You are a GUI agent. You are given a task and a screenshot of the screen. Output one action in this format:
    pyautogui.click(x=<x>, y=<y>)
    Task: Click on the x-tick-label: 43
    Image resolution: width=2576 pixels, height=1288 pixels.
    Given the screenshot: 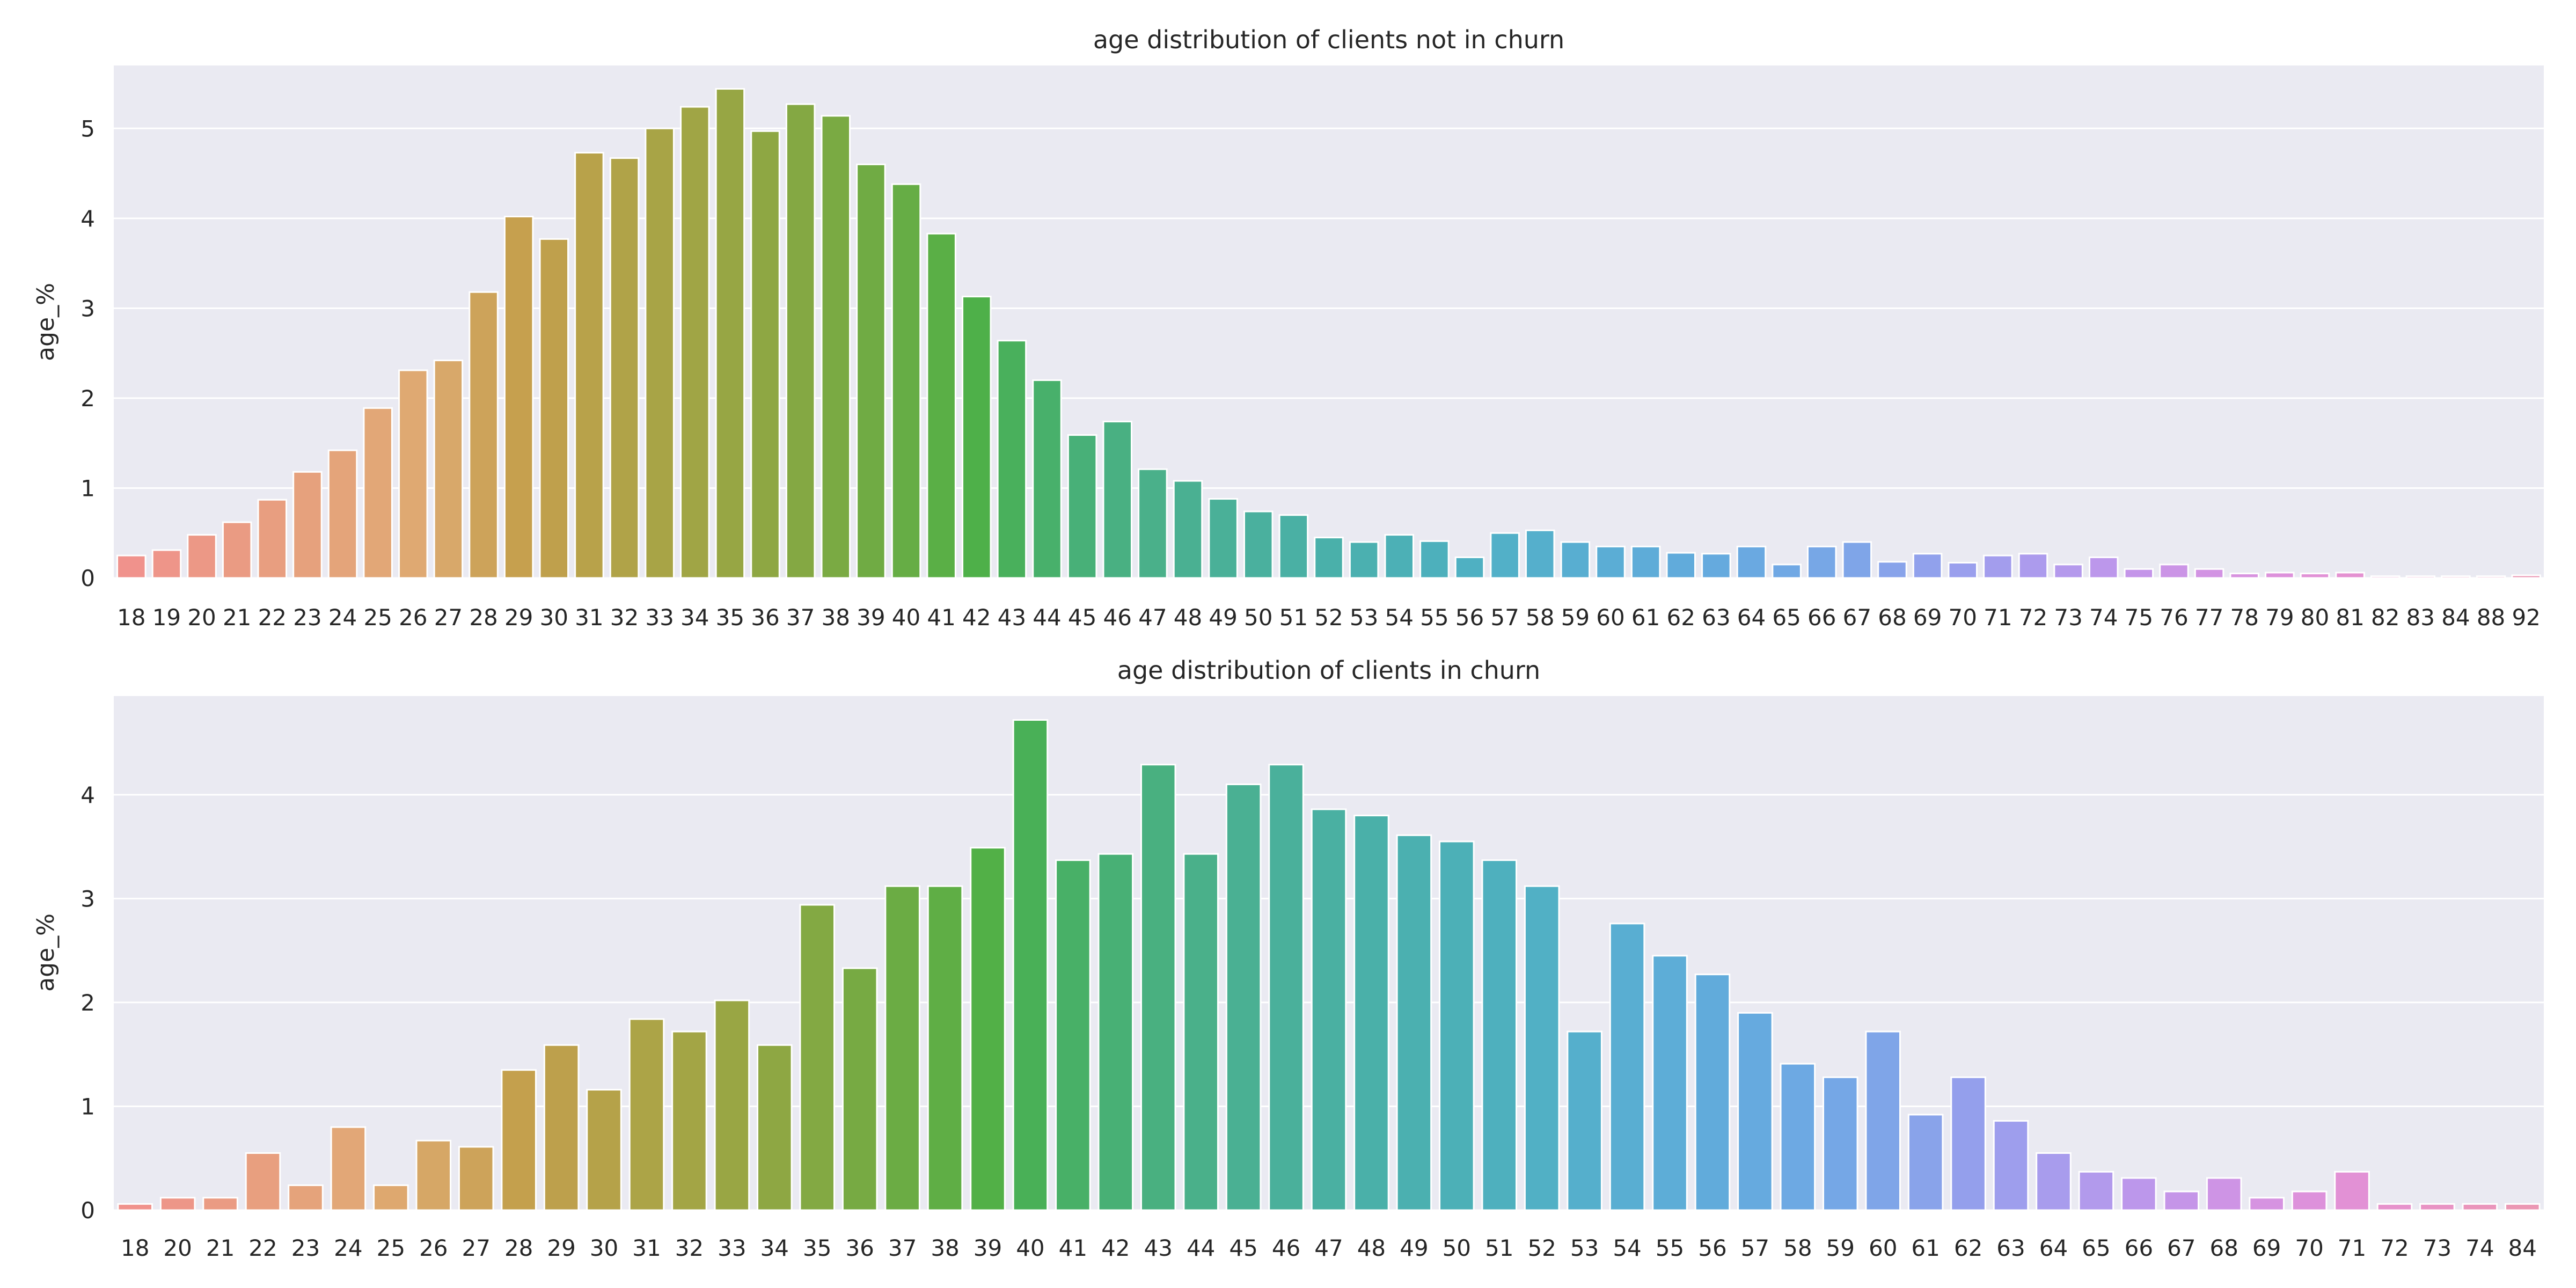 What is the action you would take?
    pyautogui.click(x=1158, y=1248)
    